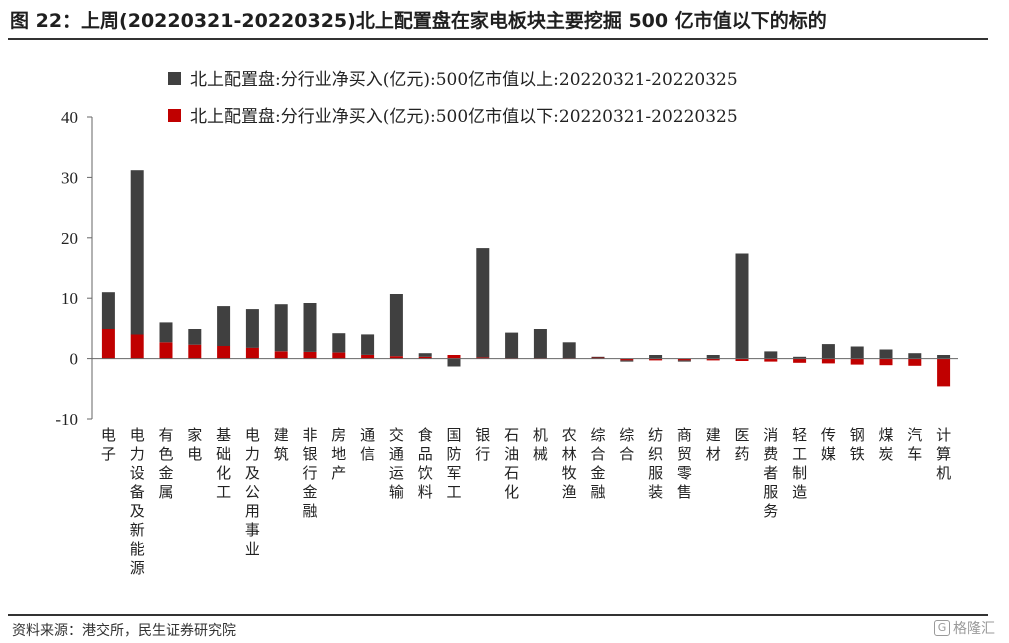 Image resolution: width=1009 pixels, height=643 pixels. What do you see at coordinates (498, 39) in the screenshot?
I see `title-divider` at bounding box center [498, 39].